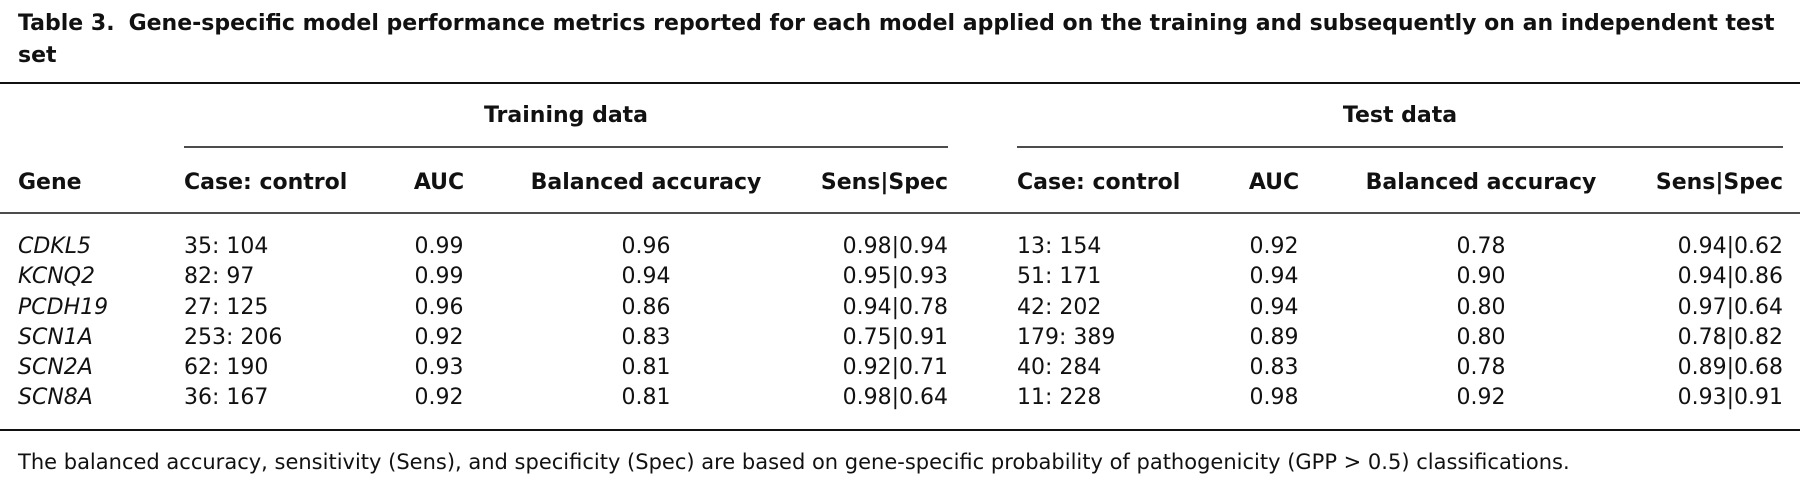 Image resolution: width=1800 pixels, height=498 pixels. What do you see at coordinates (895, 367) in the screenshot?
I see `table-cell: 0.92|0.71` at bounding box center [895, 367].